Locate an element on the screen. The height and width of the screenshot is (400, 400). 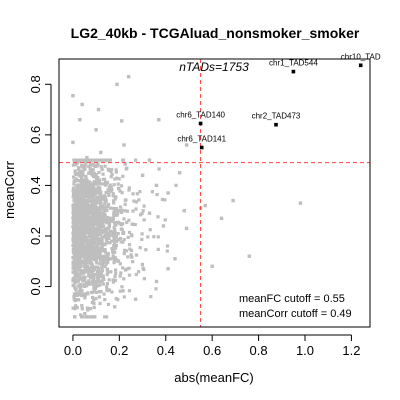
cutoff-label-meanfc: meanFC cutoff = 0.55 is located at coordinates (292, 299).